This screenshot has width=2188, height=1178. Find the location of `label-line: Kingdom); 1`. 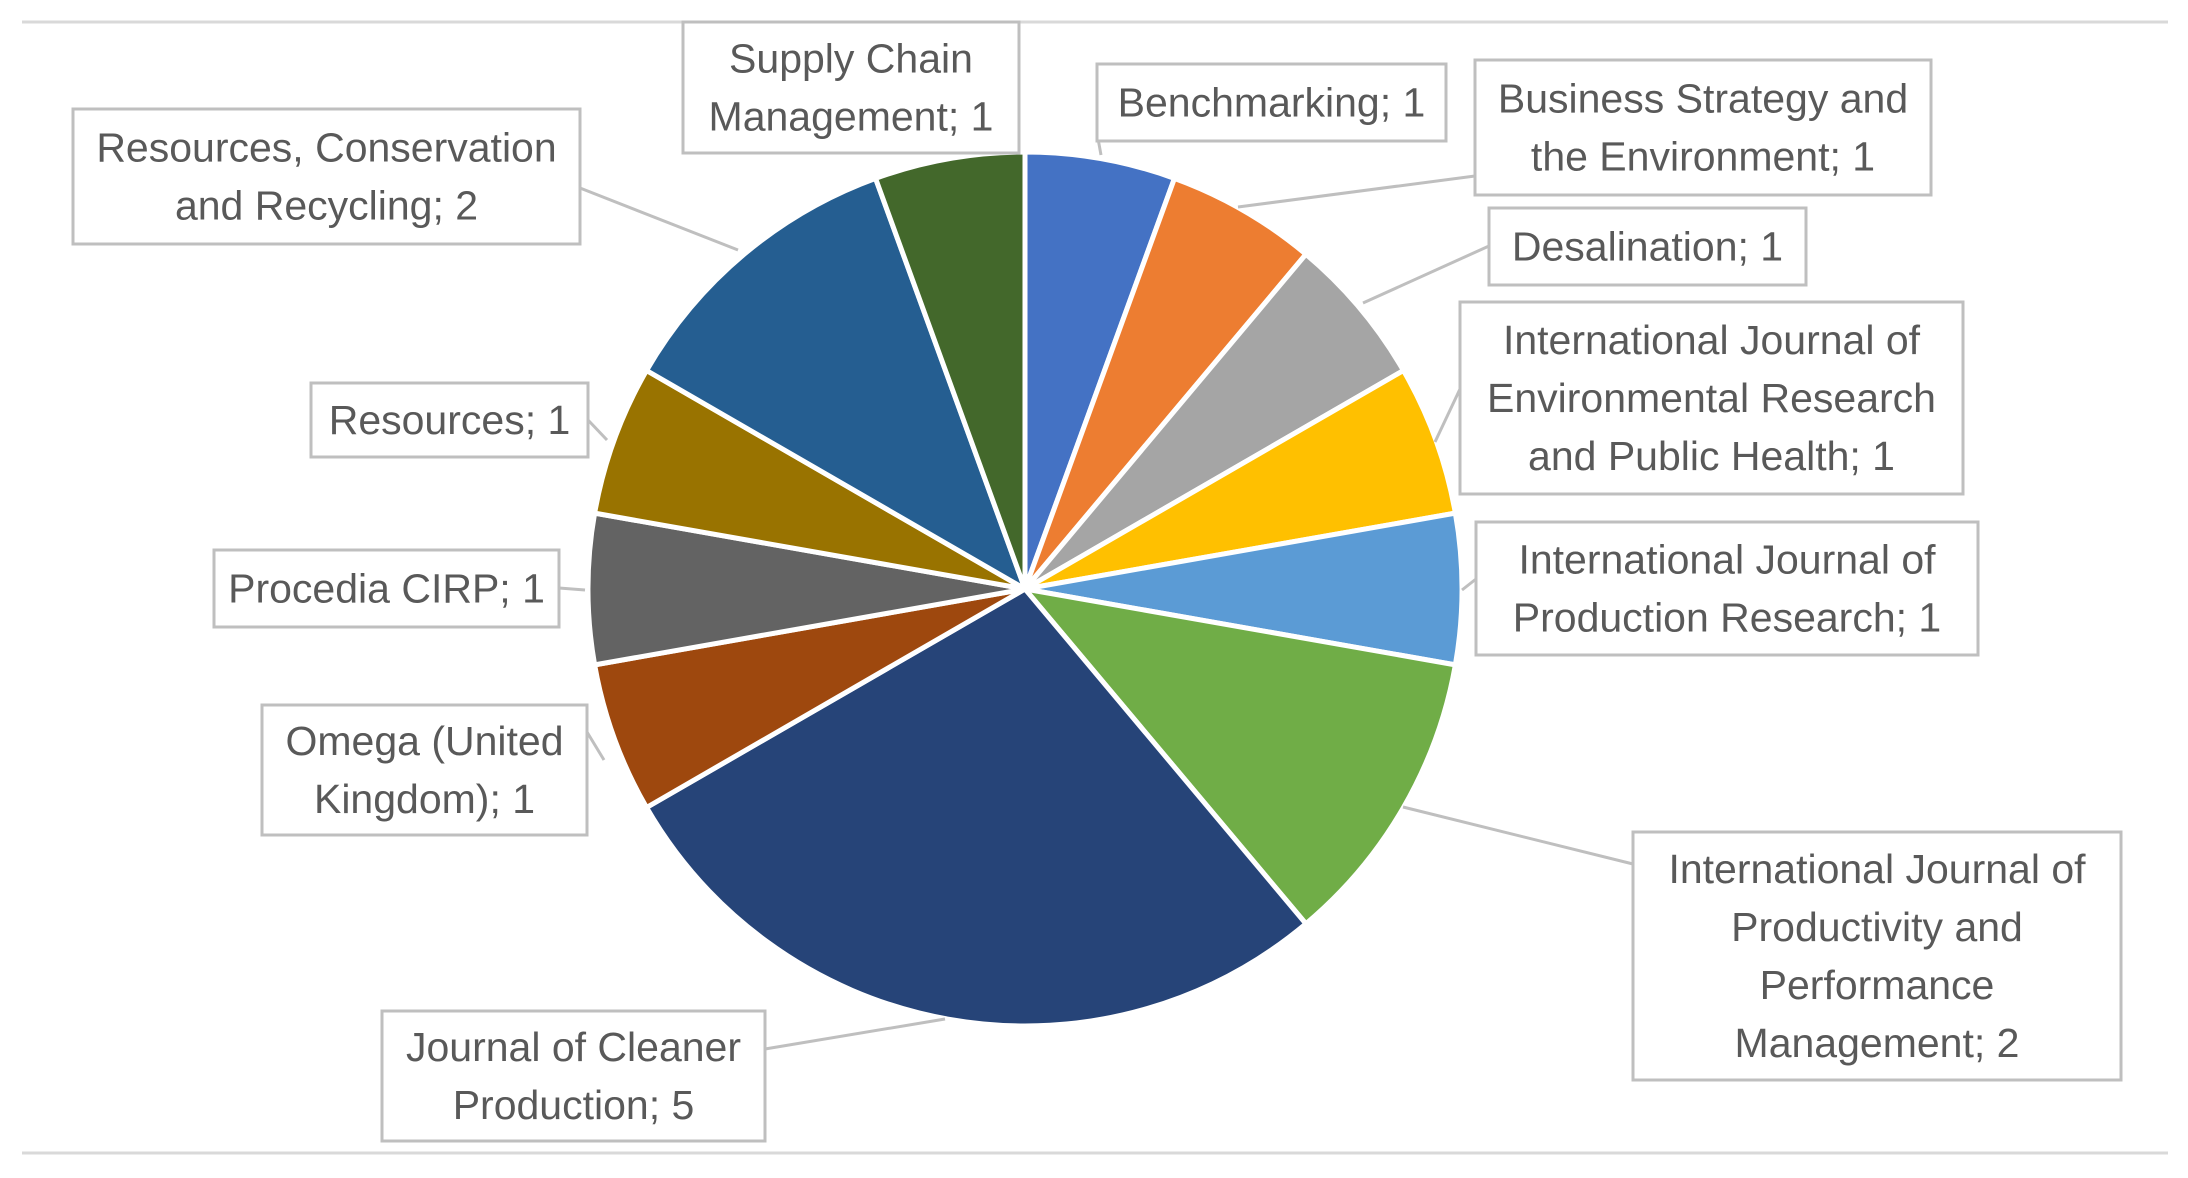

label-line: Kingdom); 1 is located at coordinates (424, 799).